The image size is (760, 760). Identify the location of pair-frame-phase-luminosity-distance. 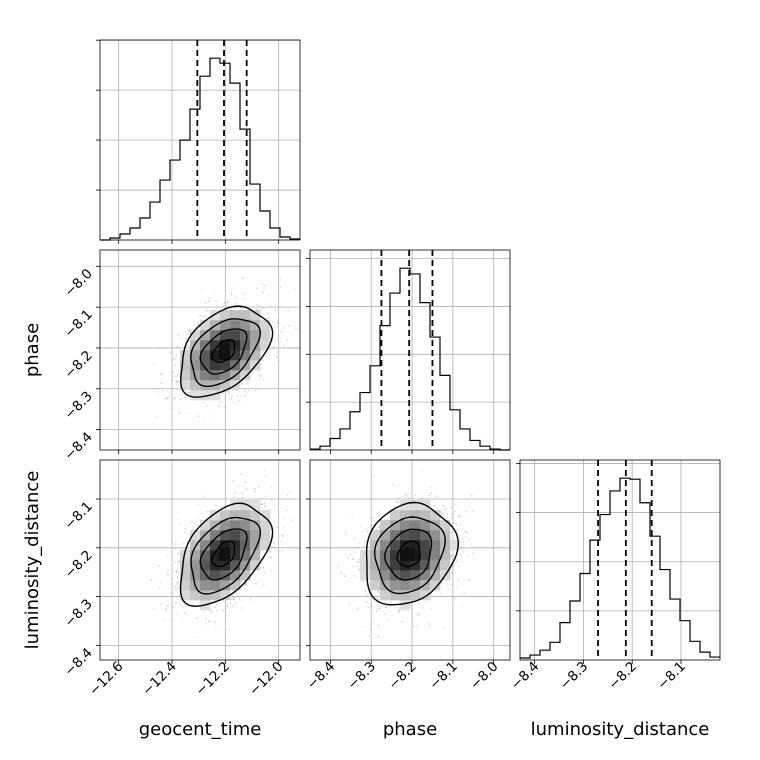
(410, 560).